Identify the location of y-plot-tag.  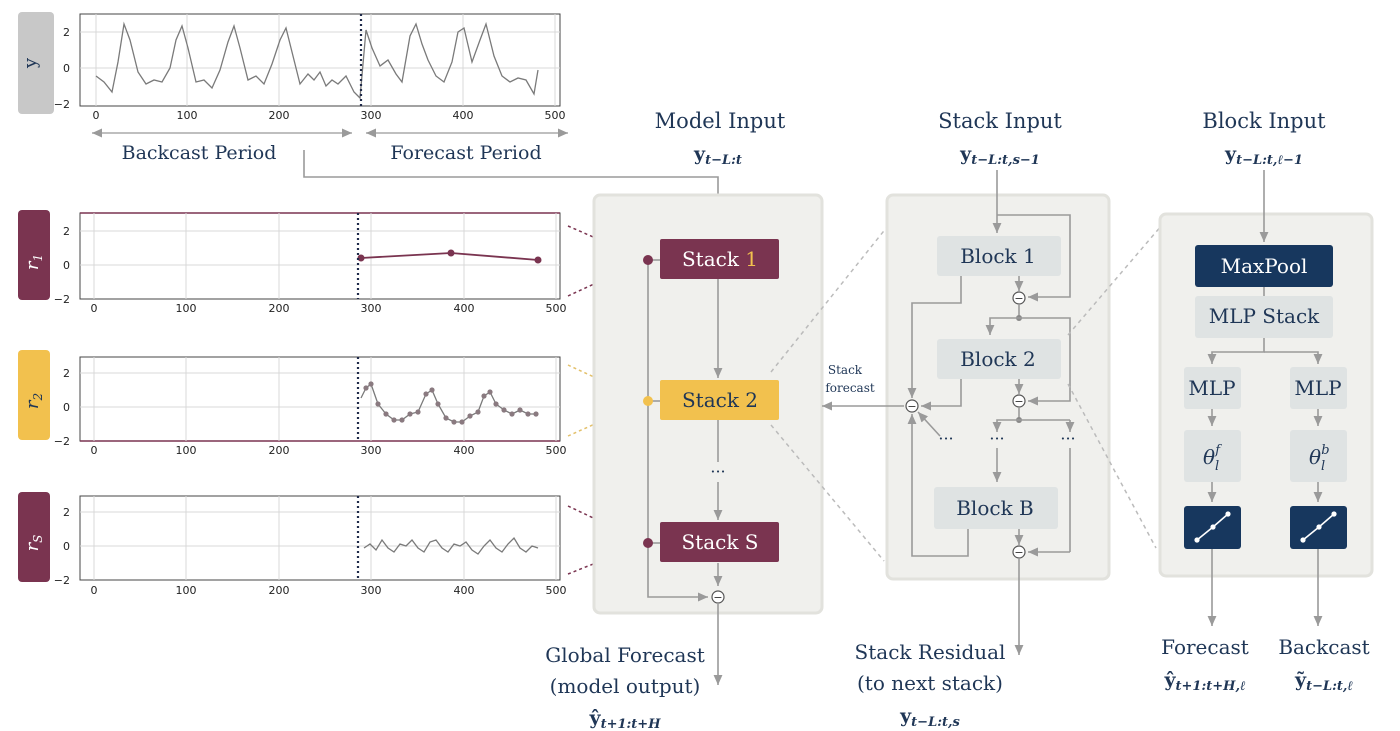
(36, 63).